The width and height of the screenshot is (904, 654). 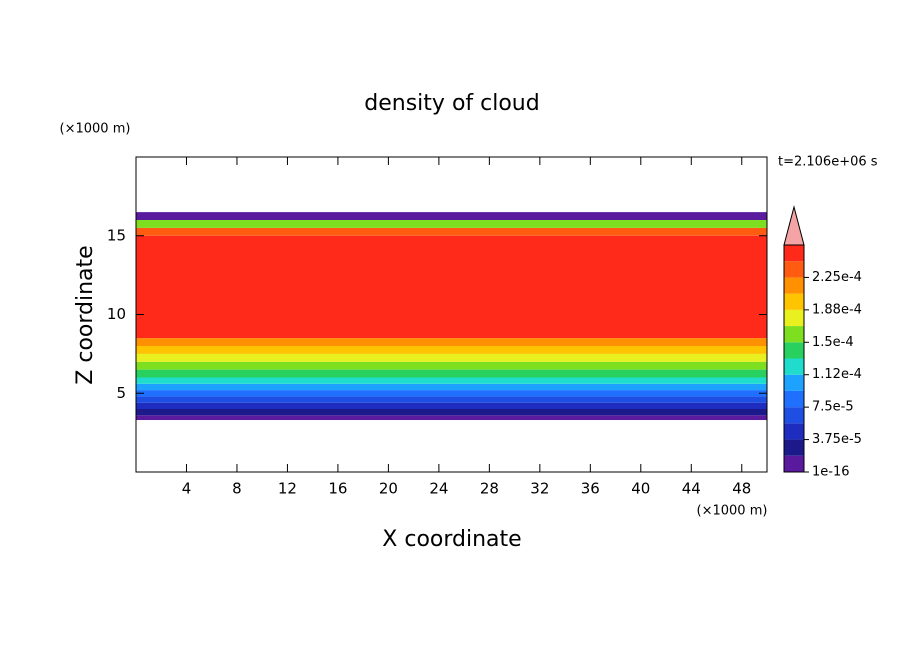 I want to click on x-tick-label: 24, so click(x=438, y=489).